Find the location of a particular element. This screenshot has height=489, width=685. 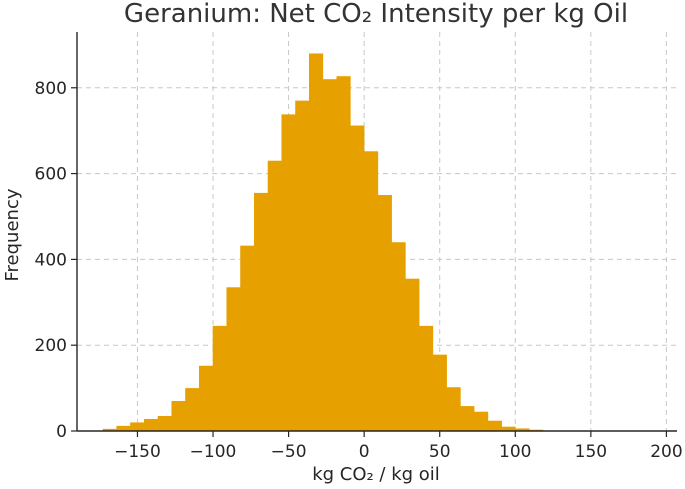

x-tick-label: 200 is located at coordinates (666, 452).